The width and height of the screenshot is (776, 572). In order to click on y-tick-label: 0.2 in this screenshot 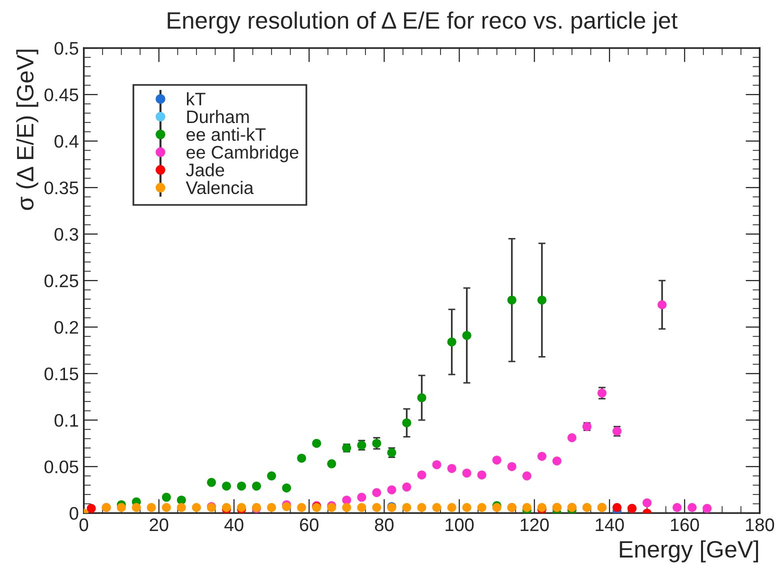, I will do `click(66, 327)`.